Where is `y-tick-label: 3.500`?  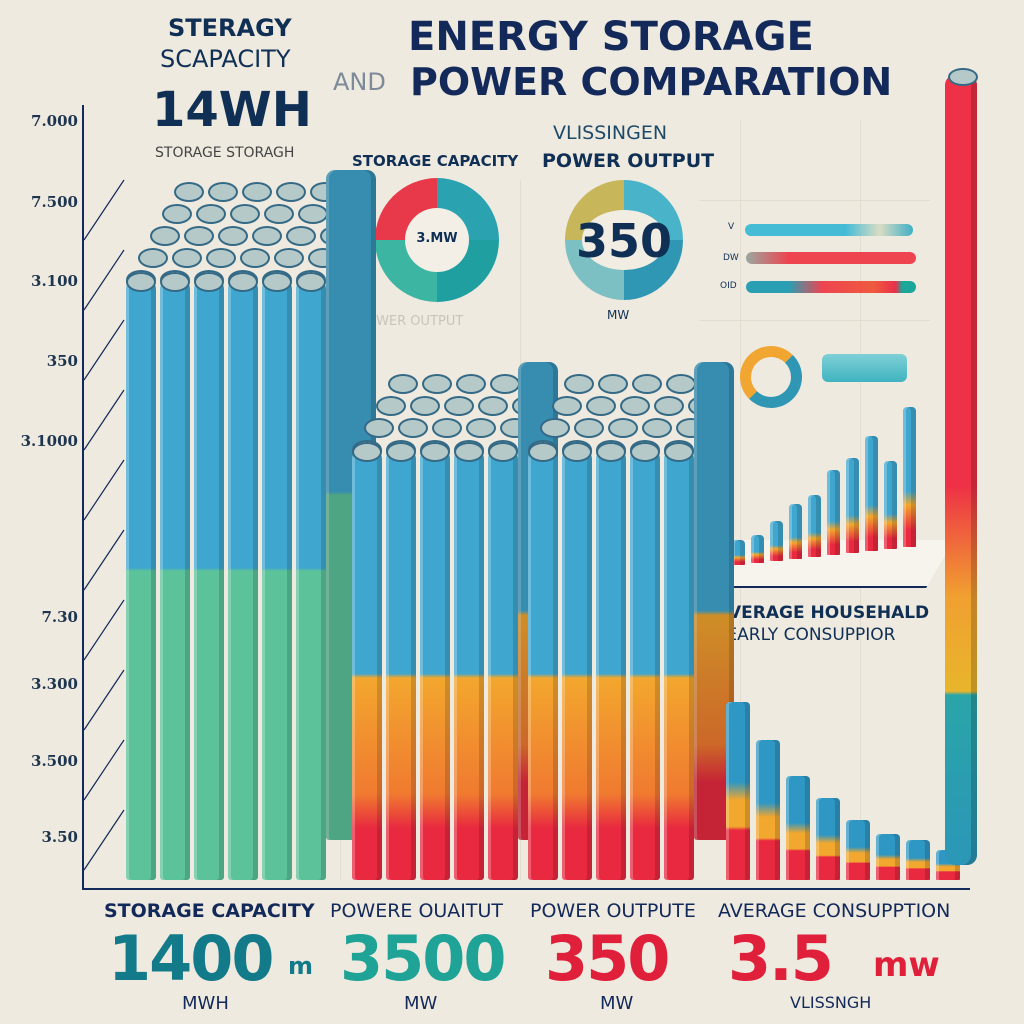 y-tick-label: 3.500 is located at coordinates (54, 761).